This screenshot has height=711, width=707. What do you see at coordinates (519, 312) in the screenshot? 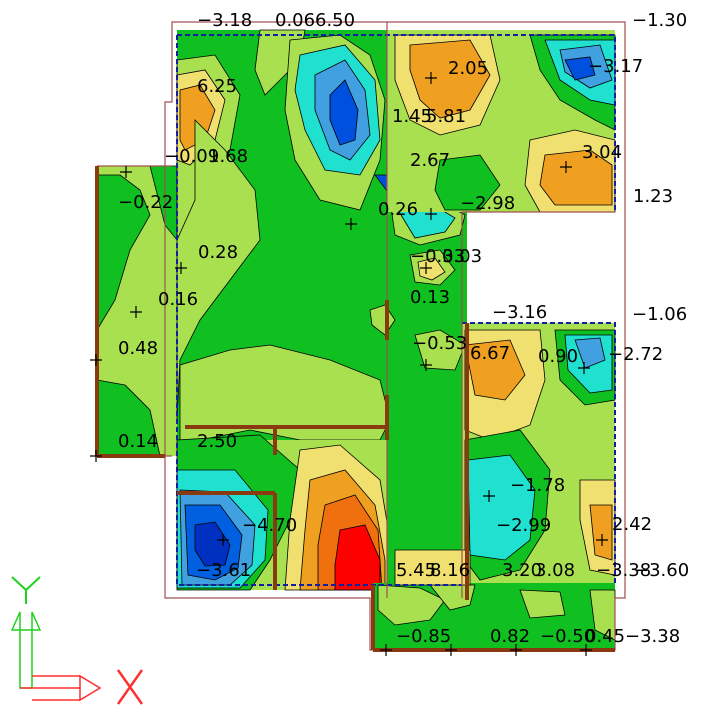
I see `value-label: −3.16` at bounding box center [519, 312].